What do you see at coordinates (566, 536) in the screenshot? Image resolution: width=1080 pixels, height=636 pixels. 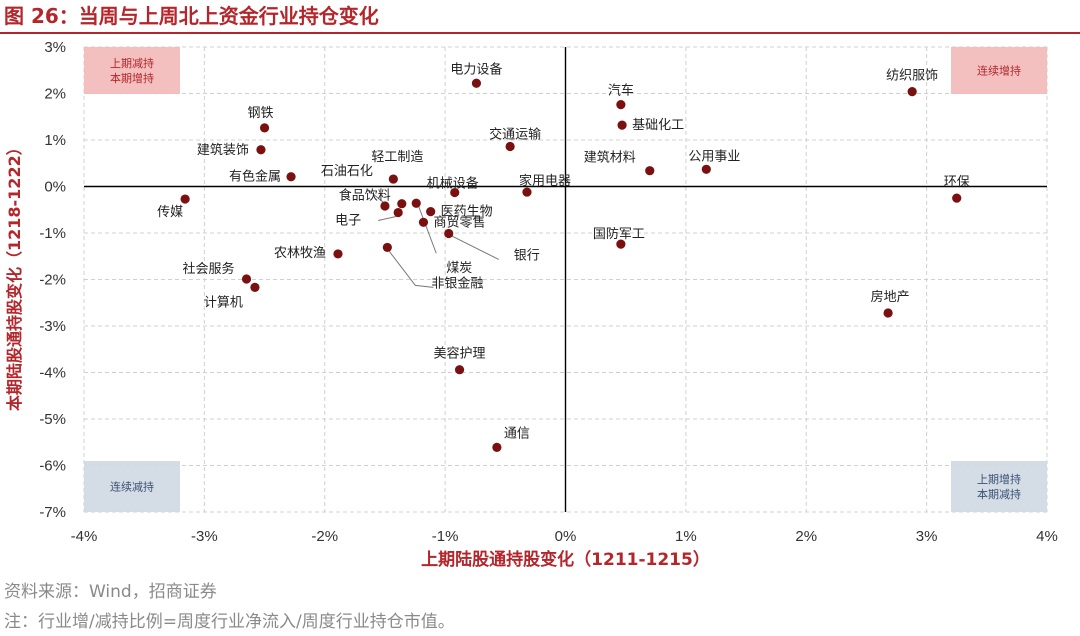 I see `x-tick-label: 0%` at bounding box center [566, 536].